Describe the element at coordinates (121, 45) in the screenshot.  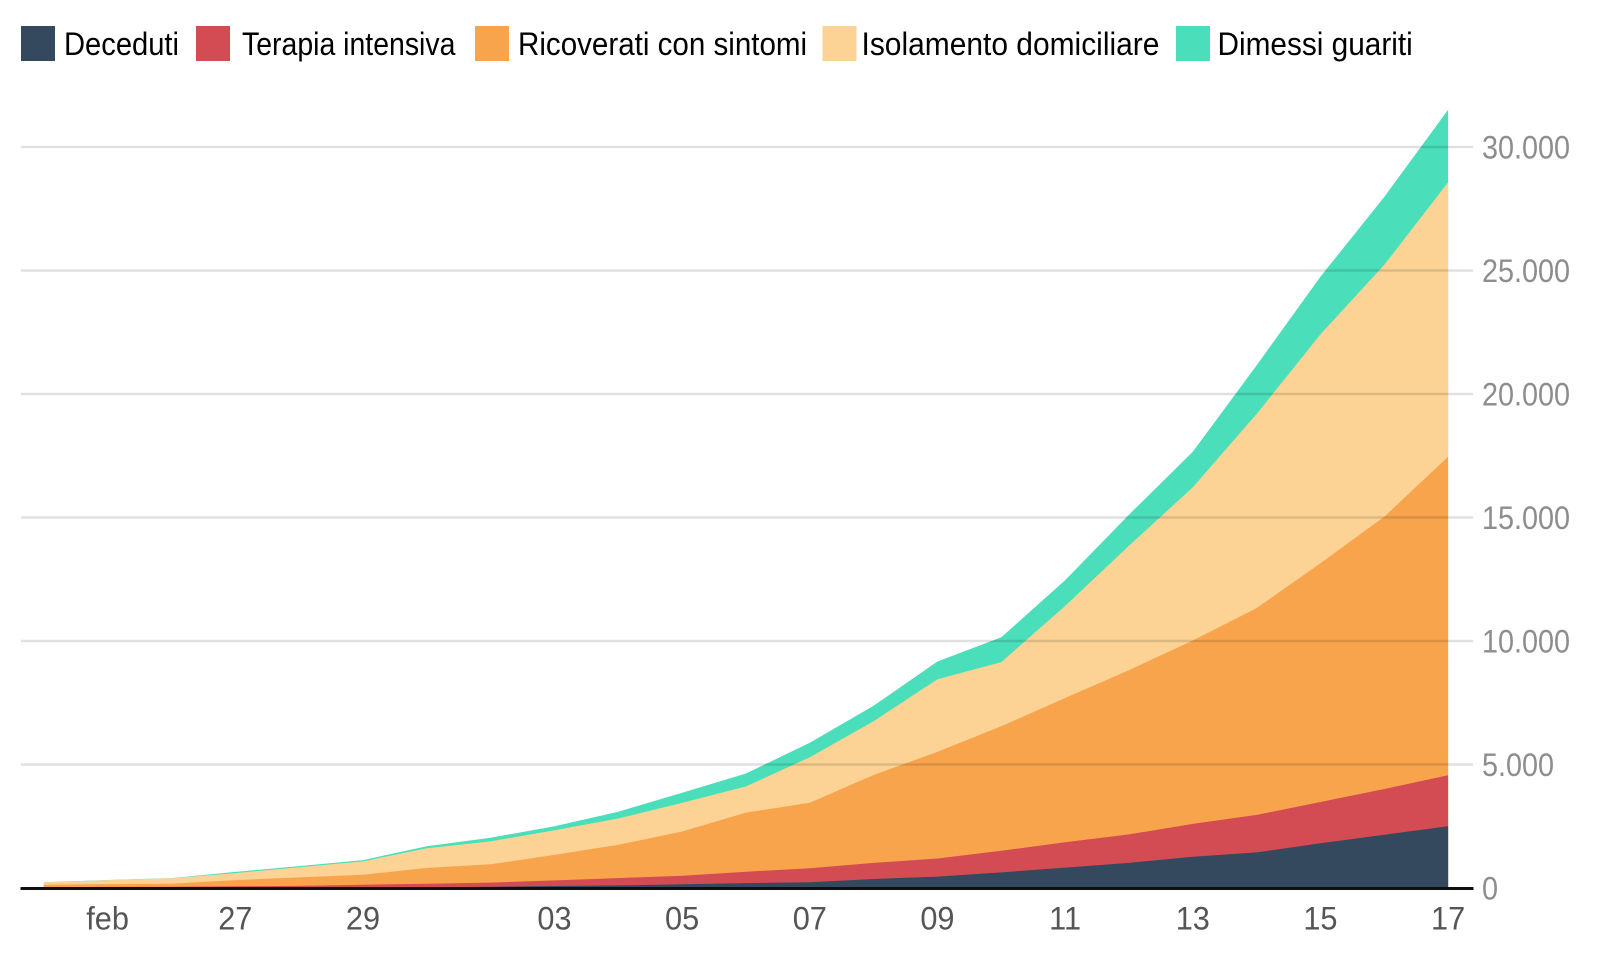
I see `svg-text: Deceduti` at that location.